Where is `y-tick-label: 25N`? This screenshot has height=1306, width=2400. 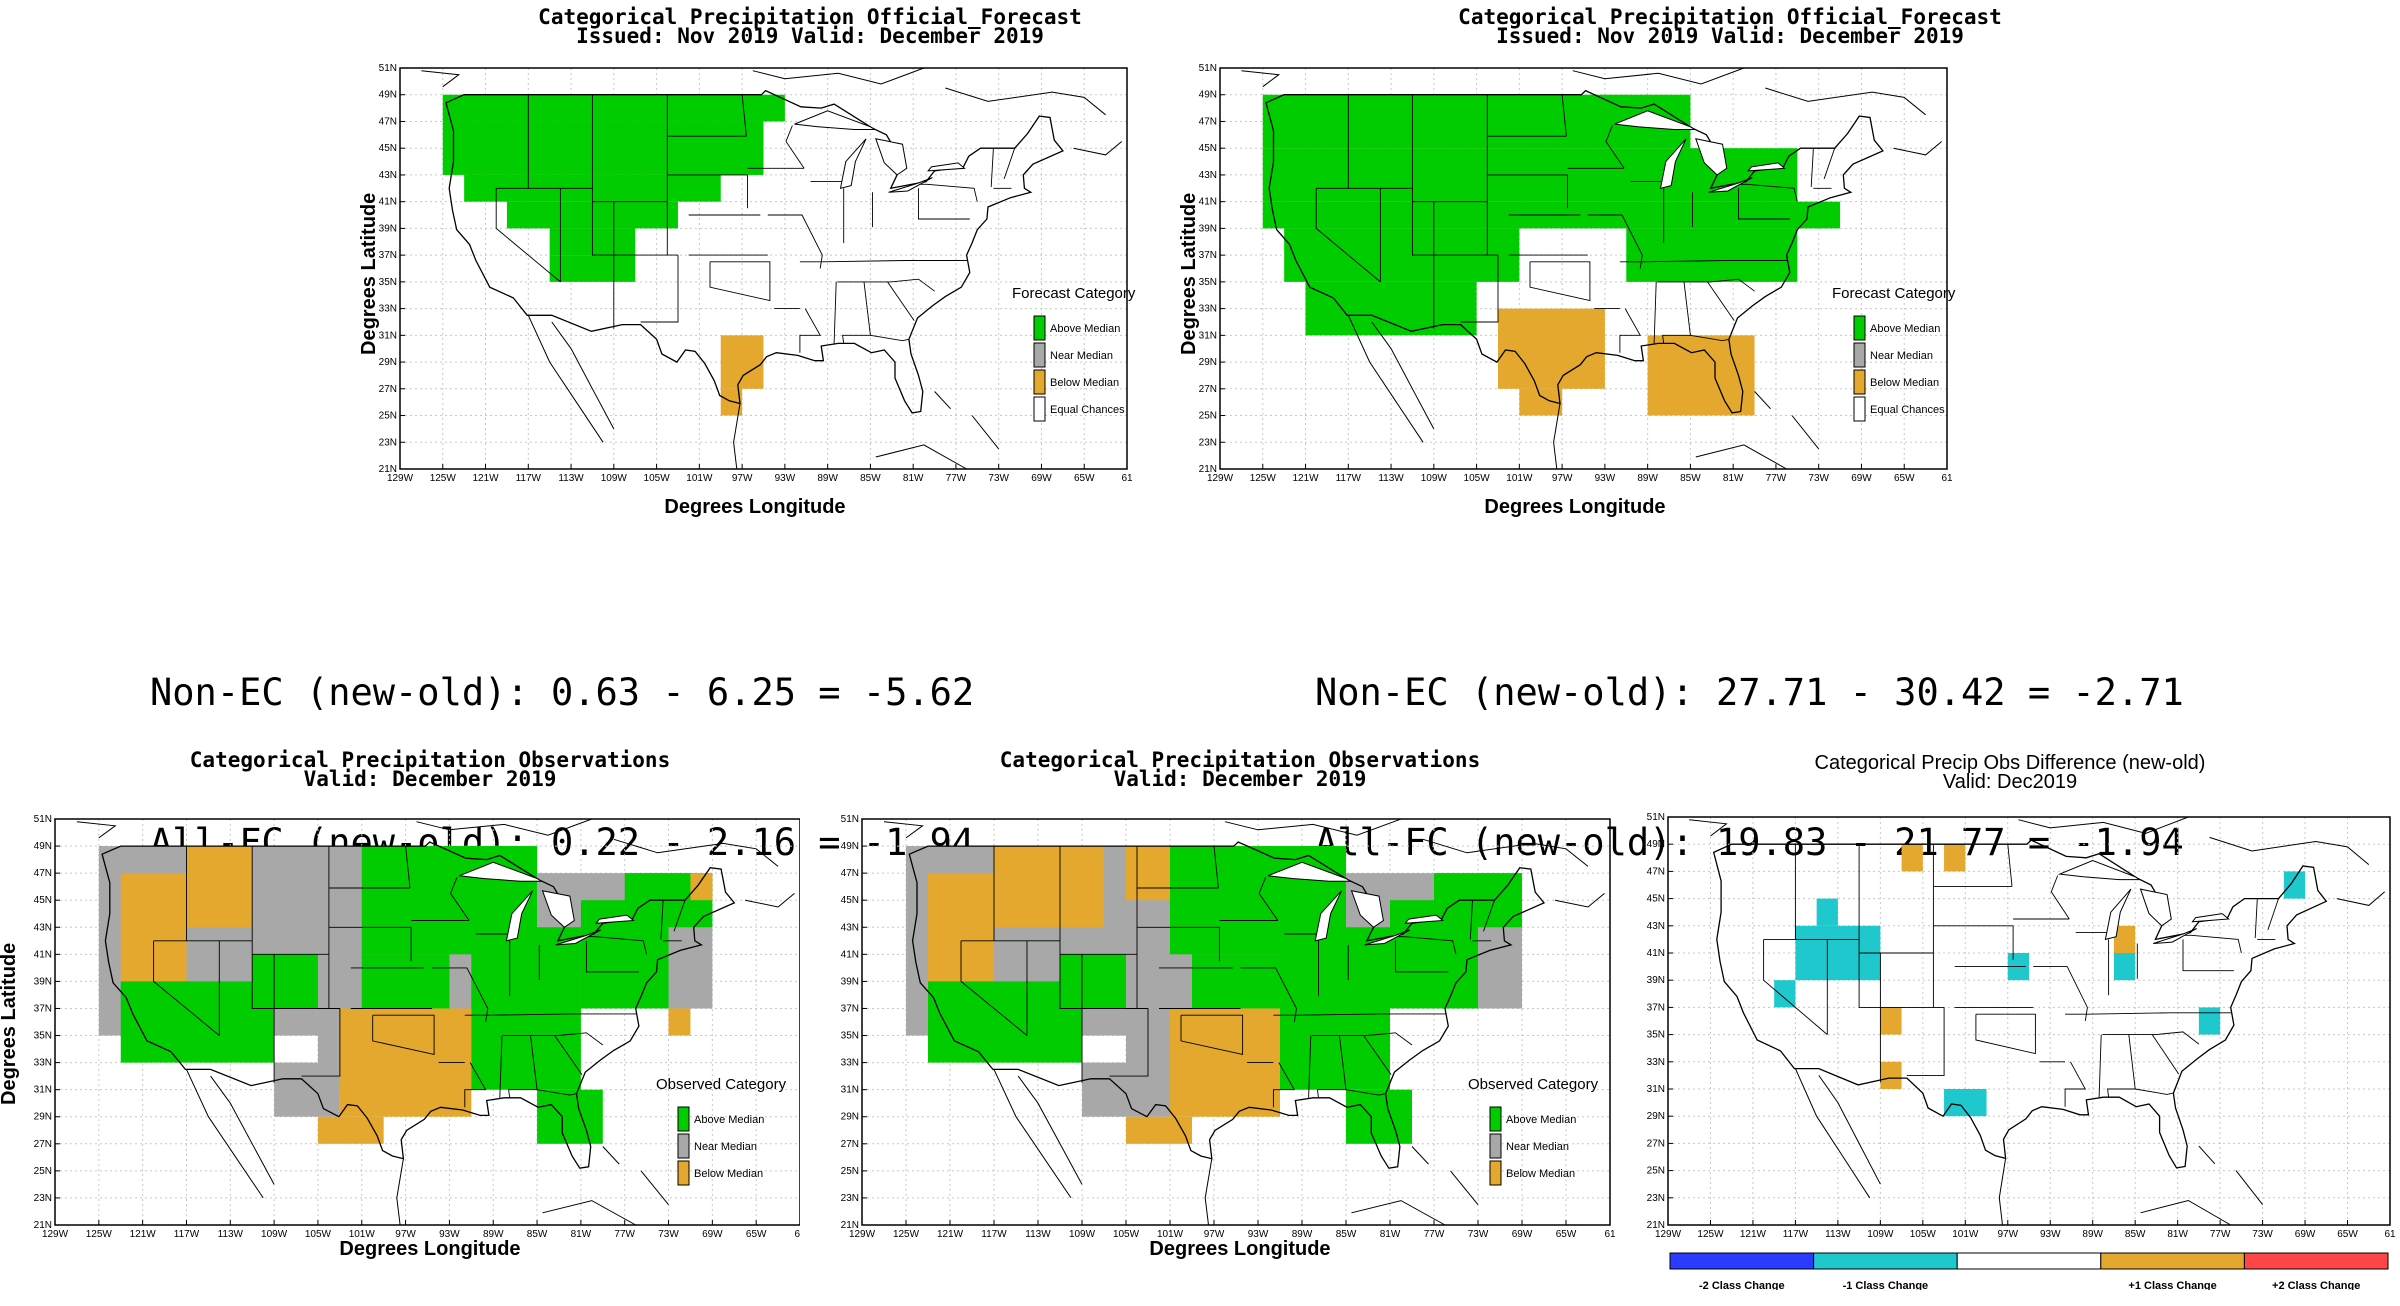 y-tick-label: 25N is located at coordinates (1656, 1171).